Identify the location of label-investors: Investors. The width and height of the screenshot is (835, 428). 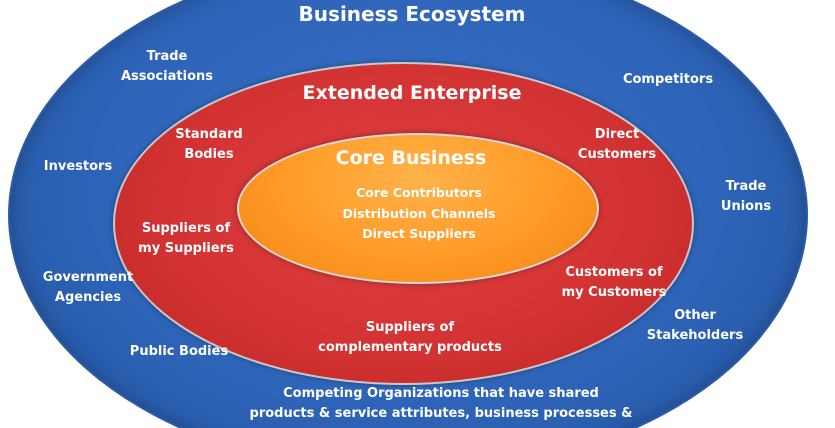
(78, 166).